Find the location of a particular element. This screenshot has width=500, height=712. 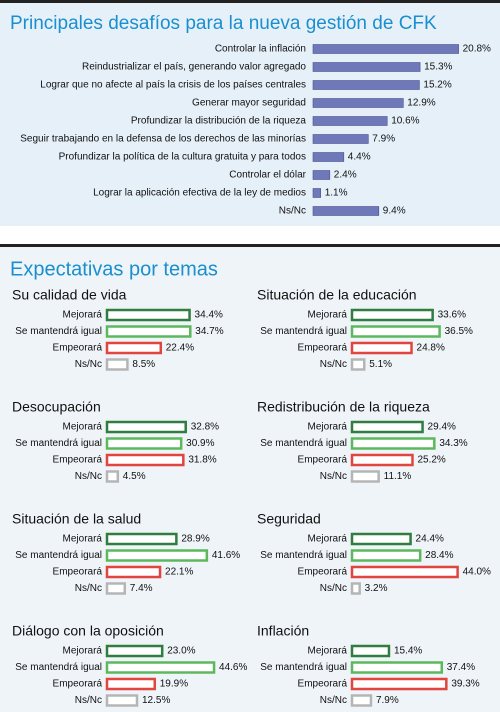

value-label: 12.5% is located at coordinates (156, 700).